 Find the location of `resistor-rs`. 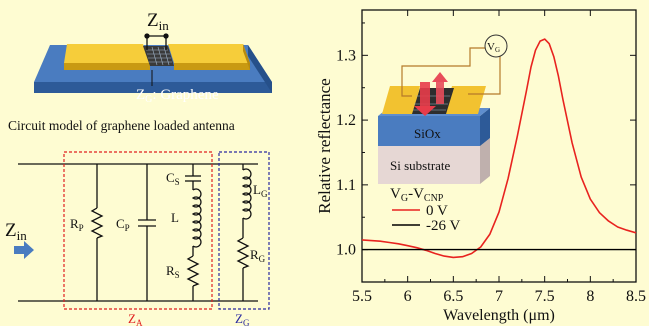

resistor-rs is located at coordinates (193, 278).